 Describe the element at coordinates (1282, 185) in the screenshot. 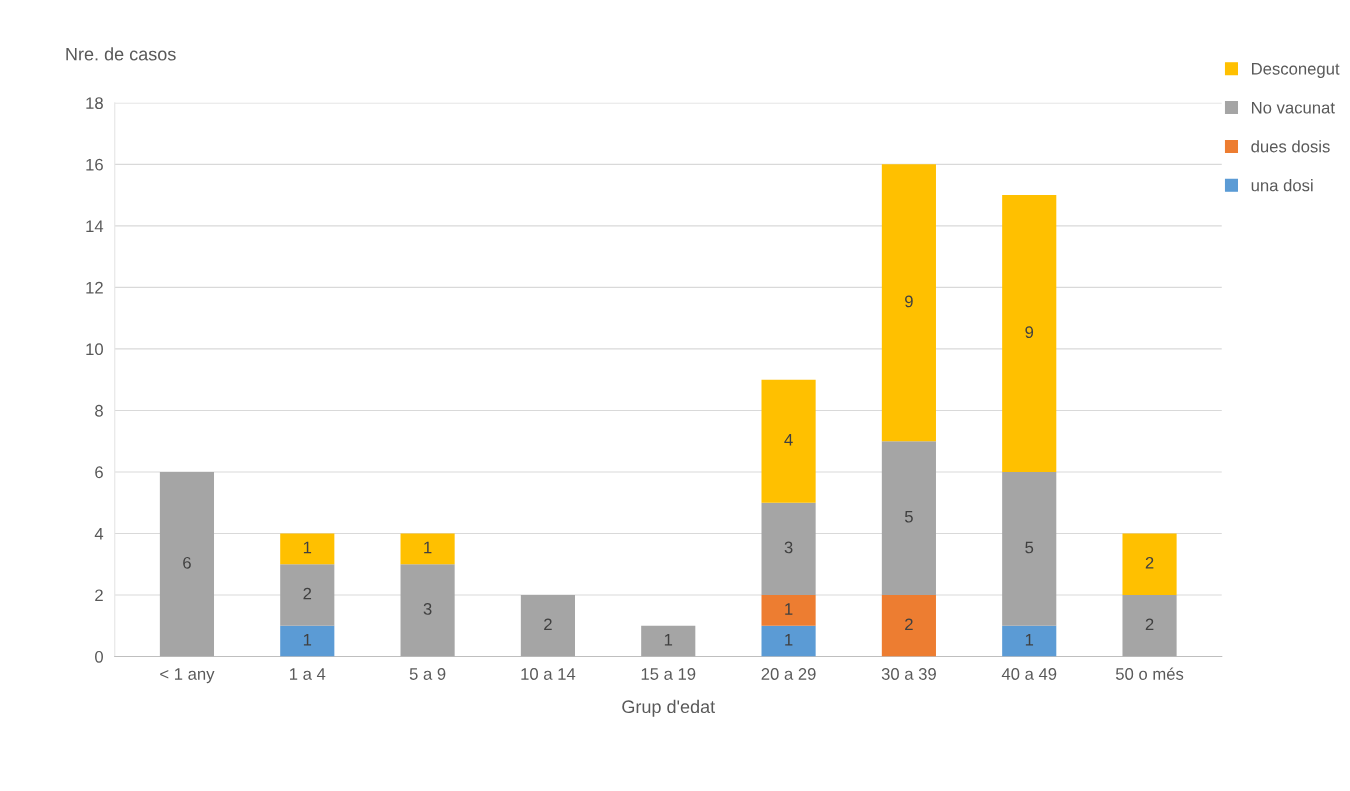

I see `legend-label: una dosi` at that location.